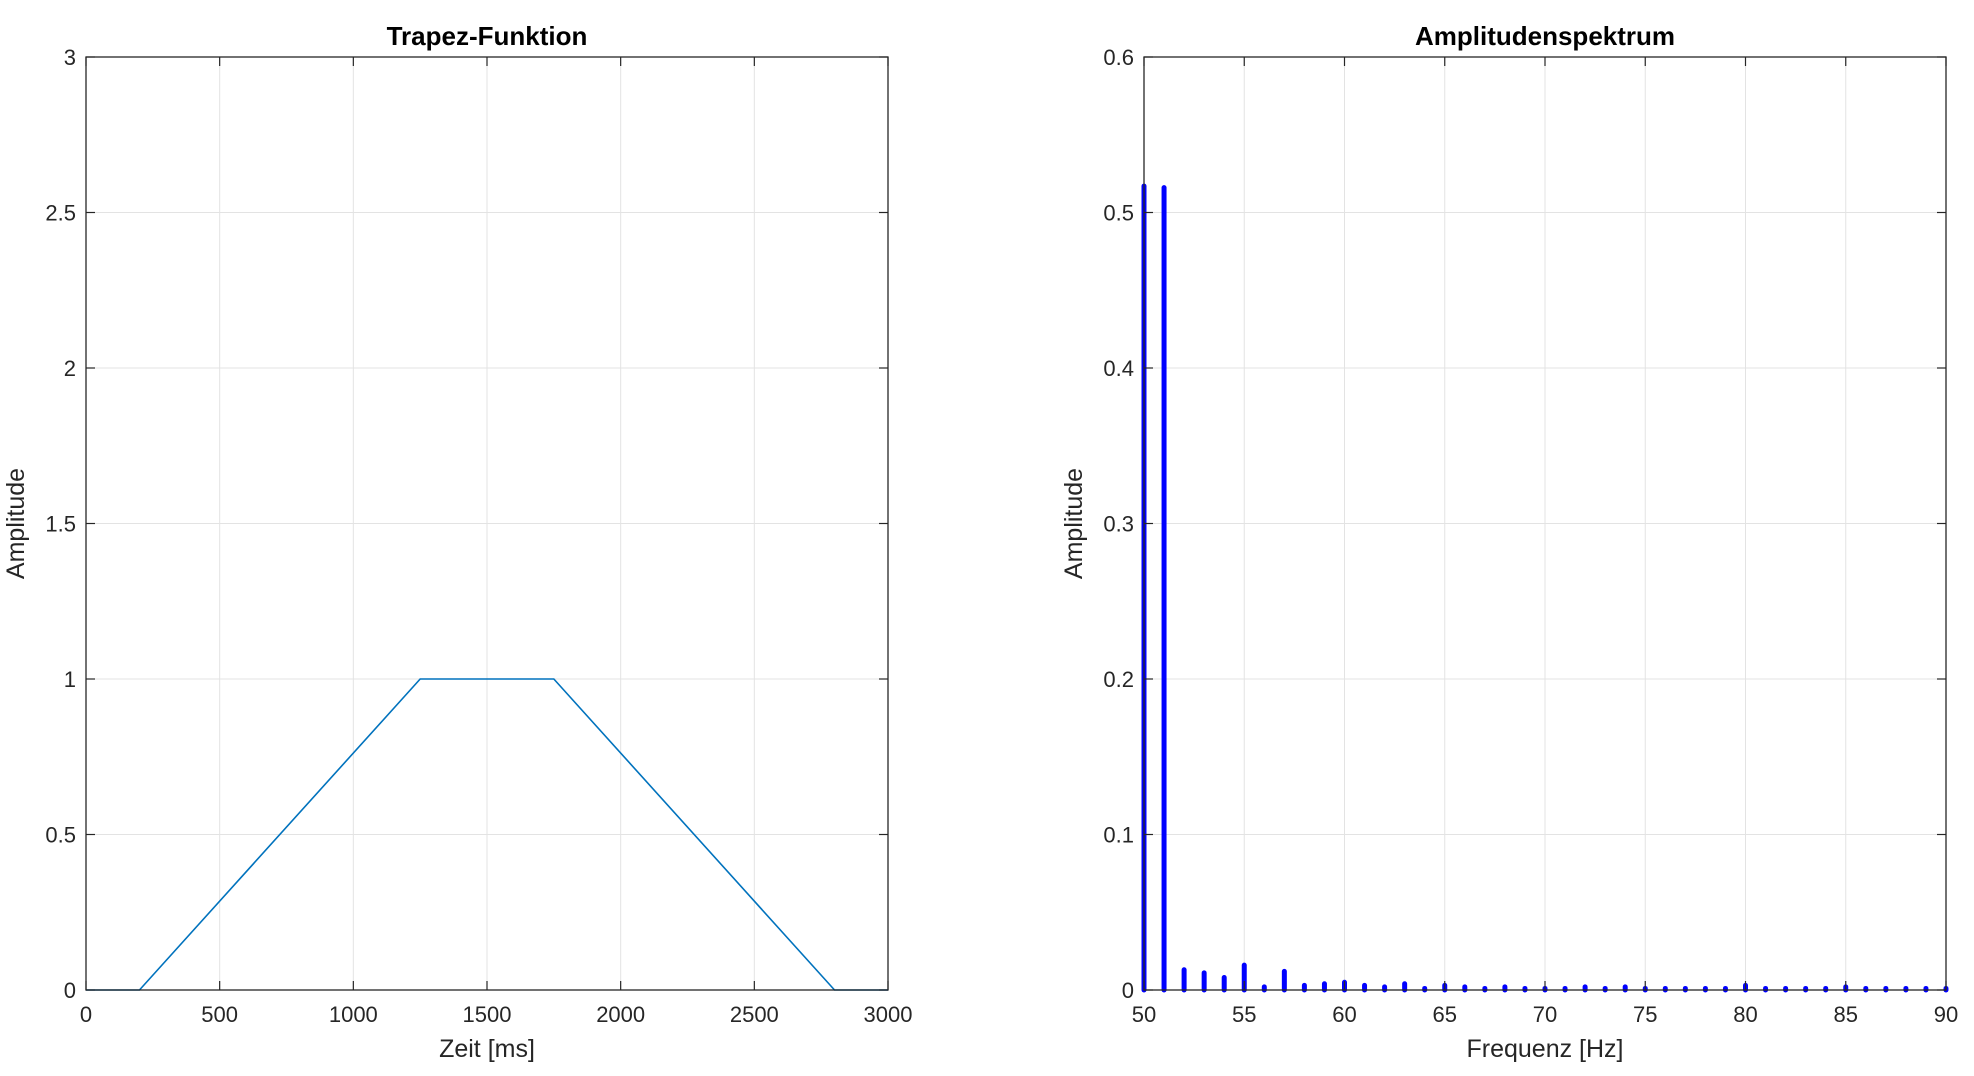  Describe the element at coordinates (1118, 368) in the screenshot. I see `y-tick-label: 0.4` at that location.